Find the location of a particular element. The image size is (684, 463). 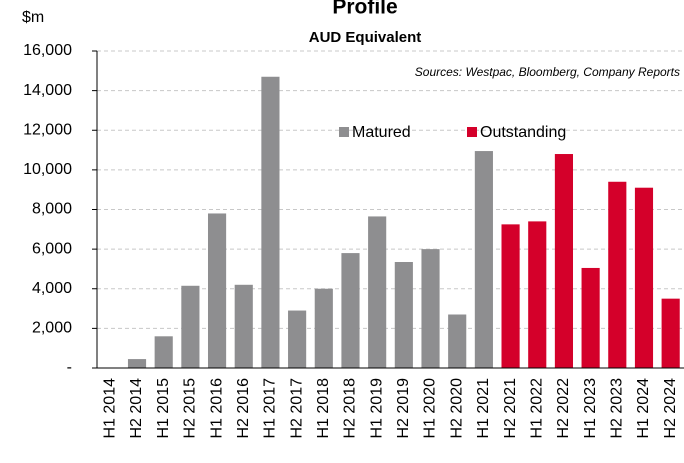

legend-label: Outstanding is located at coordinates (523, 132).